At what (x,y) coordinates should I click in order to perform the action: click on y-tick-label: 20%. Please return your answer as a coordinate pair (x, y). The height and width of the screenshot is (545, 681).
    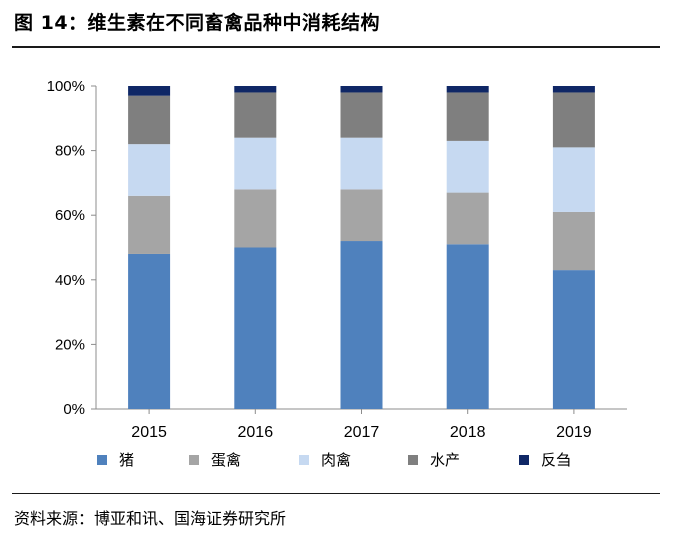
    Looking at the image, I should click on (70, 344).